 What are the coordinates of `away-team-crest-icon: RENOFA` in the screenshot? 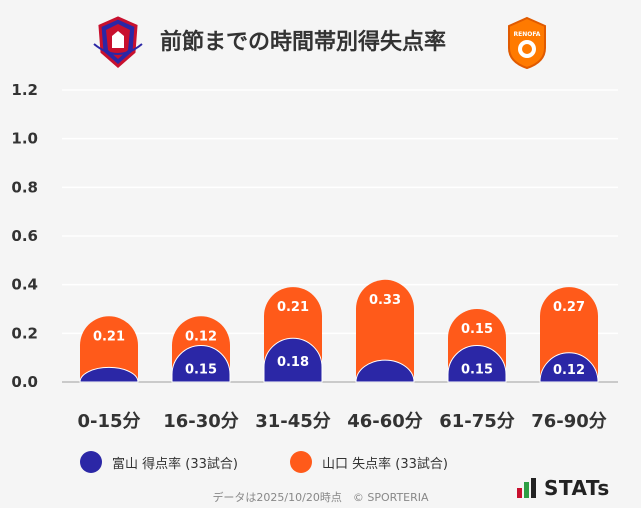 It's located at (527, 43).